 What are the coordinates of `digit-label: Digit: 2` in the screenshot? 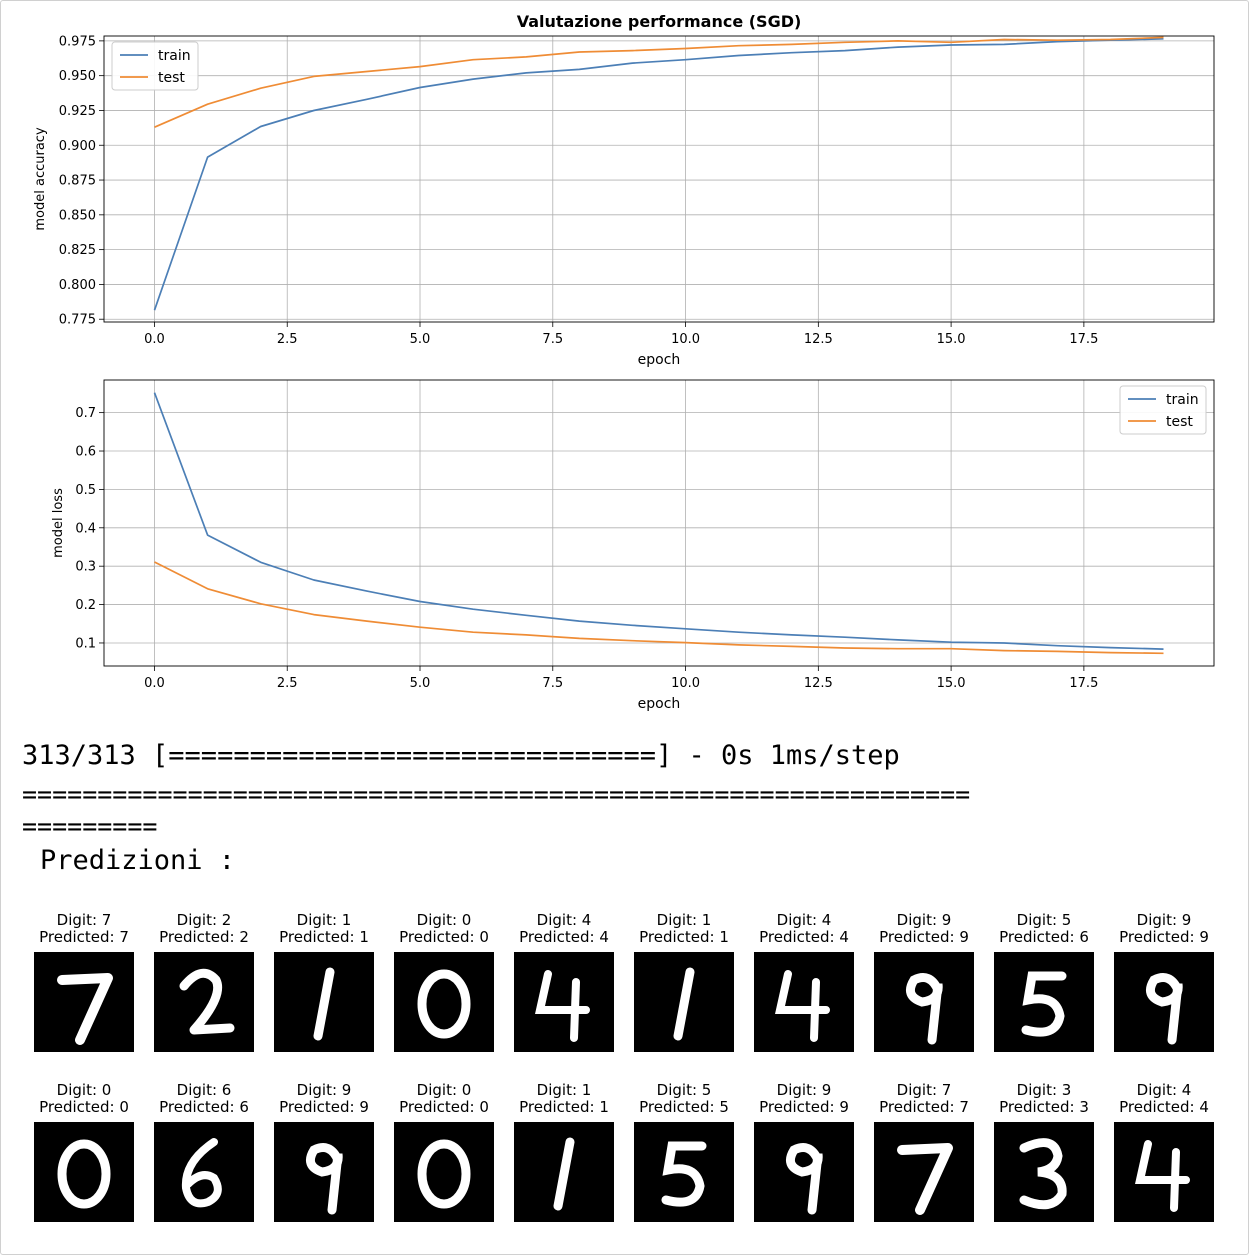 It's located at (204, 920).